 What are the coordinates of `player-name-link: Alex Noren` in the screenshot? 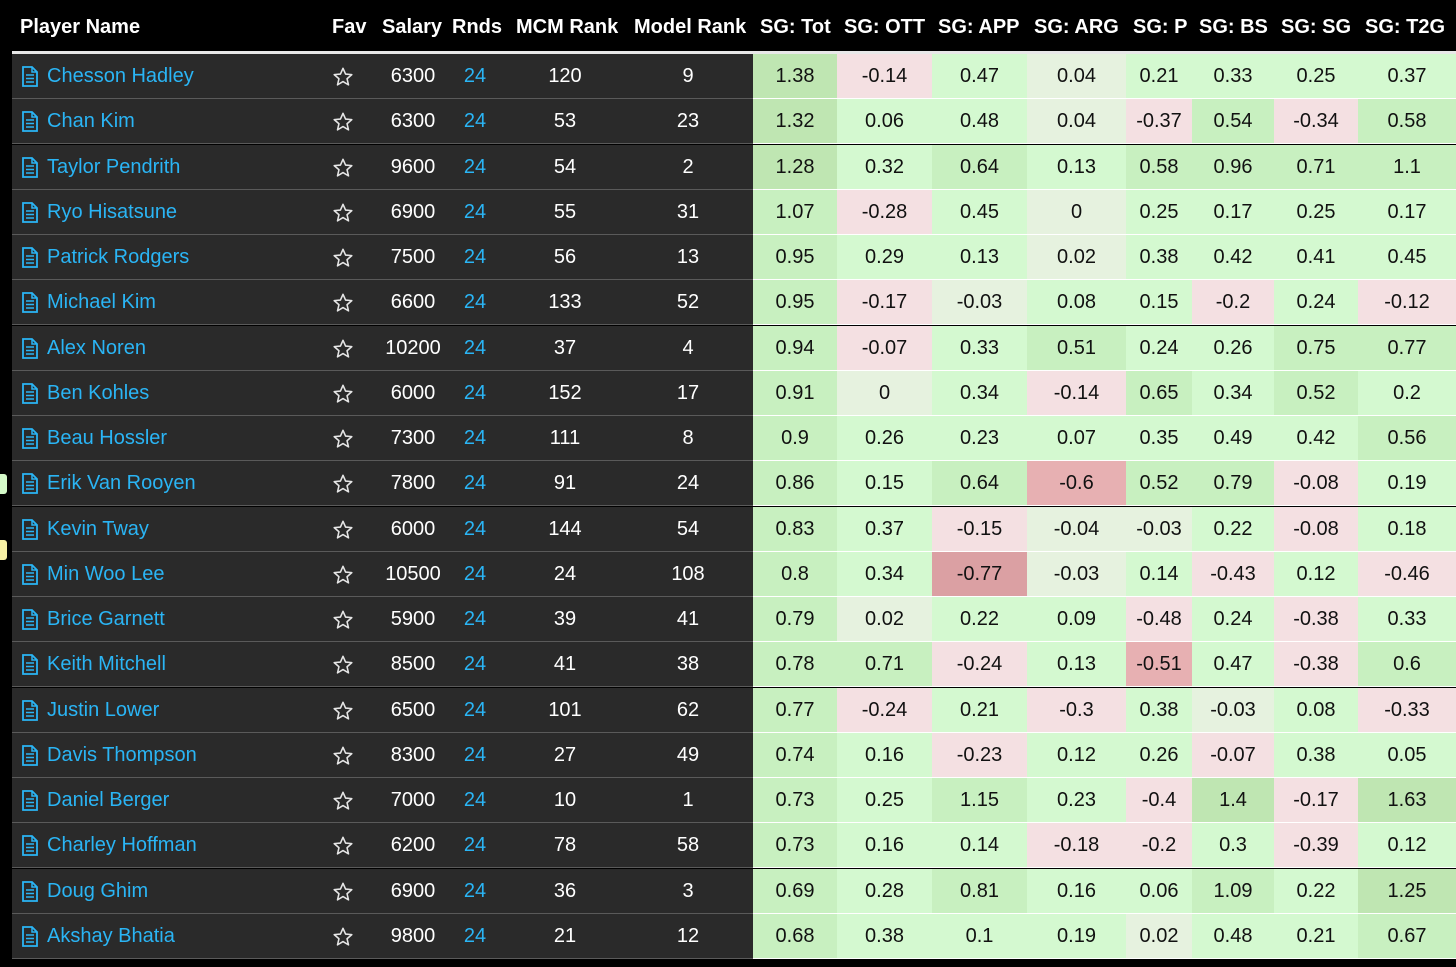 It's located at (96, 347).